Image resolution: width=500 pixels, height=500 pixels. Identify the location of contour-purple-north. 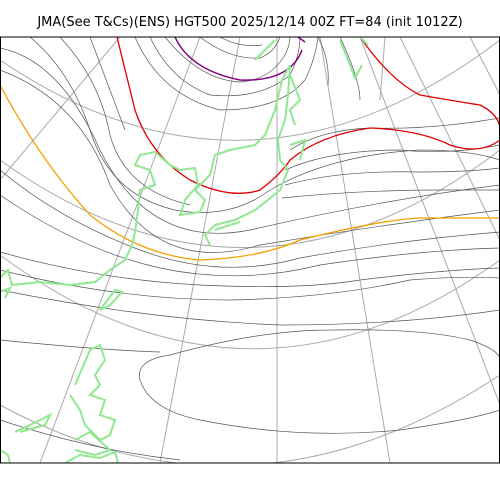
(301, 40).